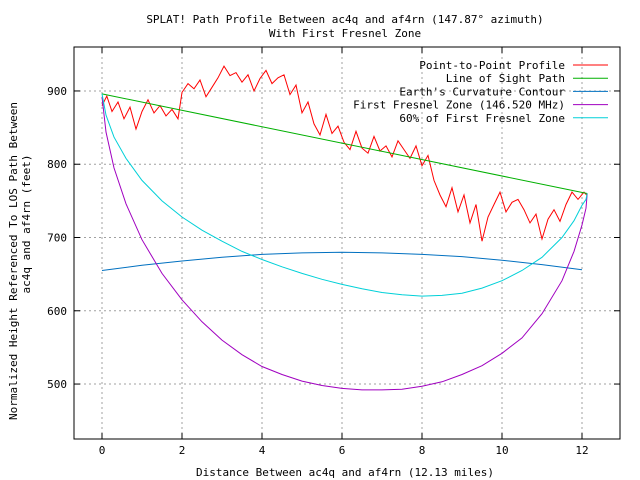  What do you see at coordinates (581, 450) in the screenshot?
I see `x-tick-label: 12` at bounding box center [581, 450].